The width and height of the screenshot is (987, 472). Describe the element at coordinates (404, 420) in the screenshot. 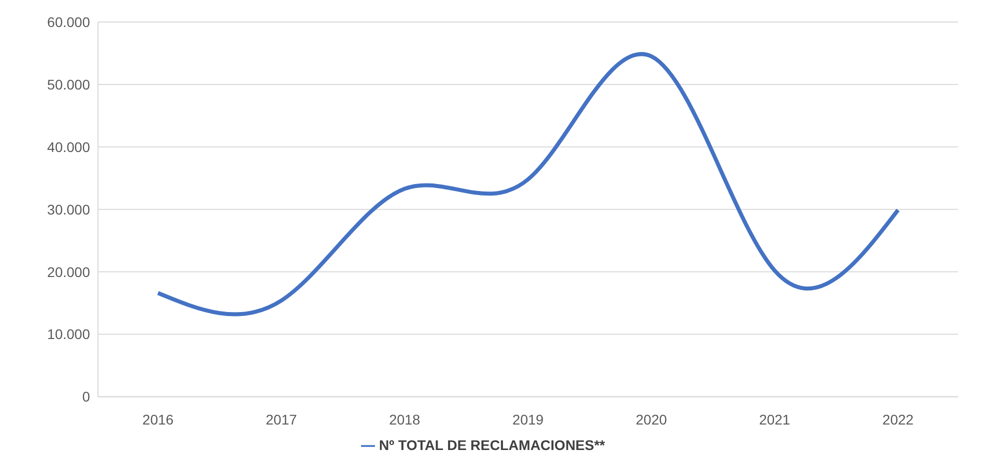

I see `x-tick-label: 2018` at that location.